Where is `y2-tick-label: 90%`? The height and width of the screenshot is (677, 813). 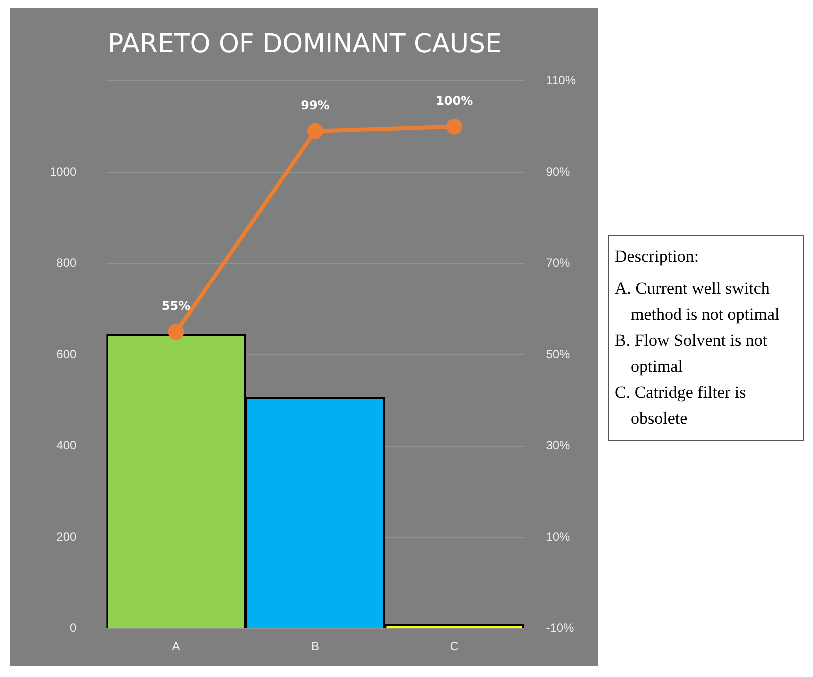 y2-tick-label: 90% is located at coordinates (558, 171).